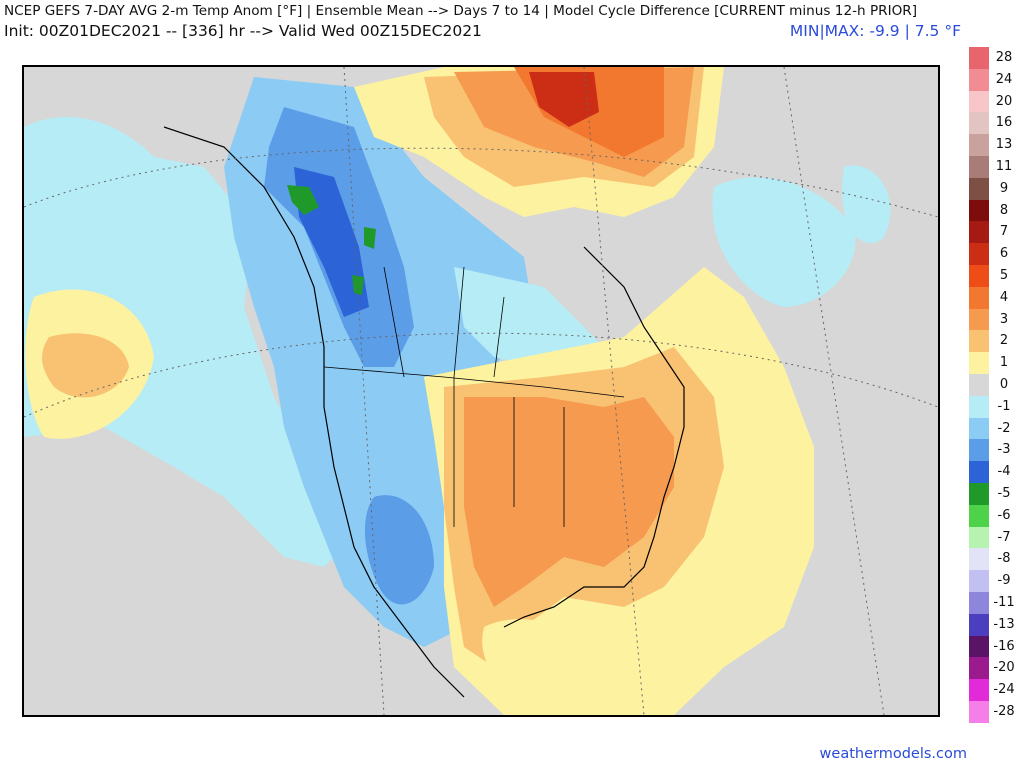 The height and width of the screenshot is (768, 1024). What do you see at coordinates (1004, 711) in the screenshot?
I see `legend-label: -28` at bounding box center [1004, 711].